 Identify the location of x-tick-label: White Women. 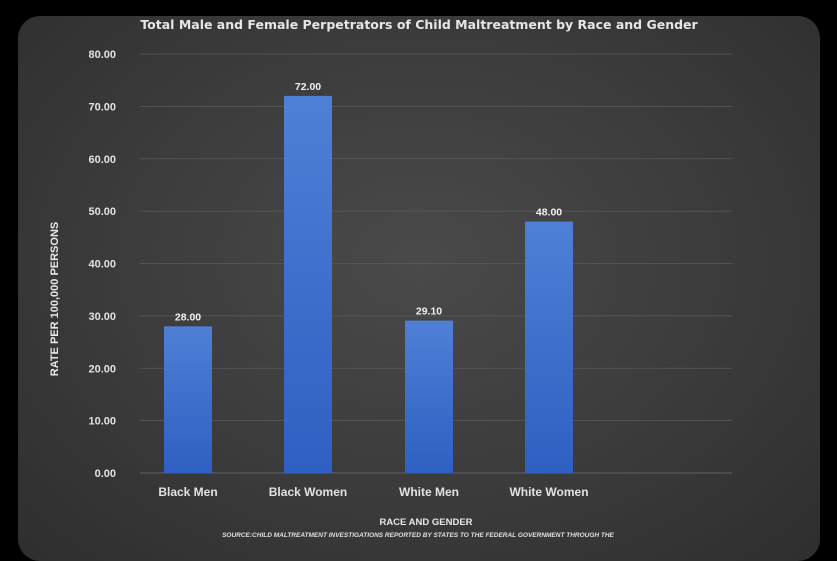
(548, 492).